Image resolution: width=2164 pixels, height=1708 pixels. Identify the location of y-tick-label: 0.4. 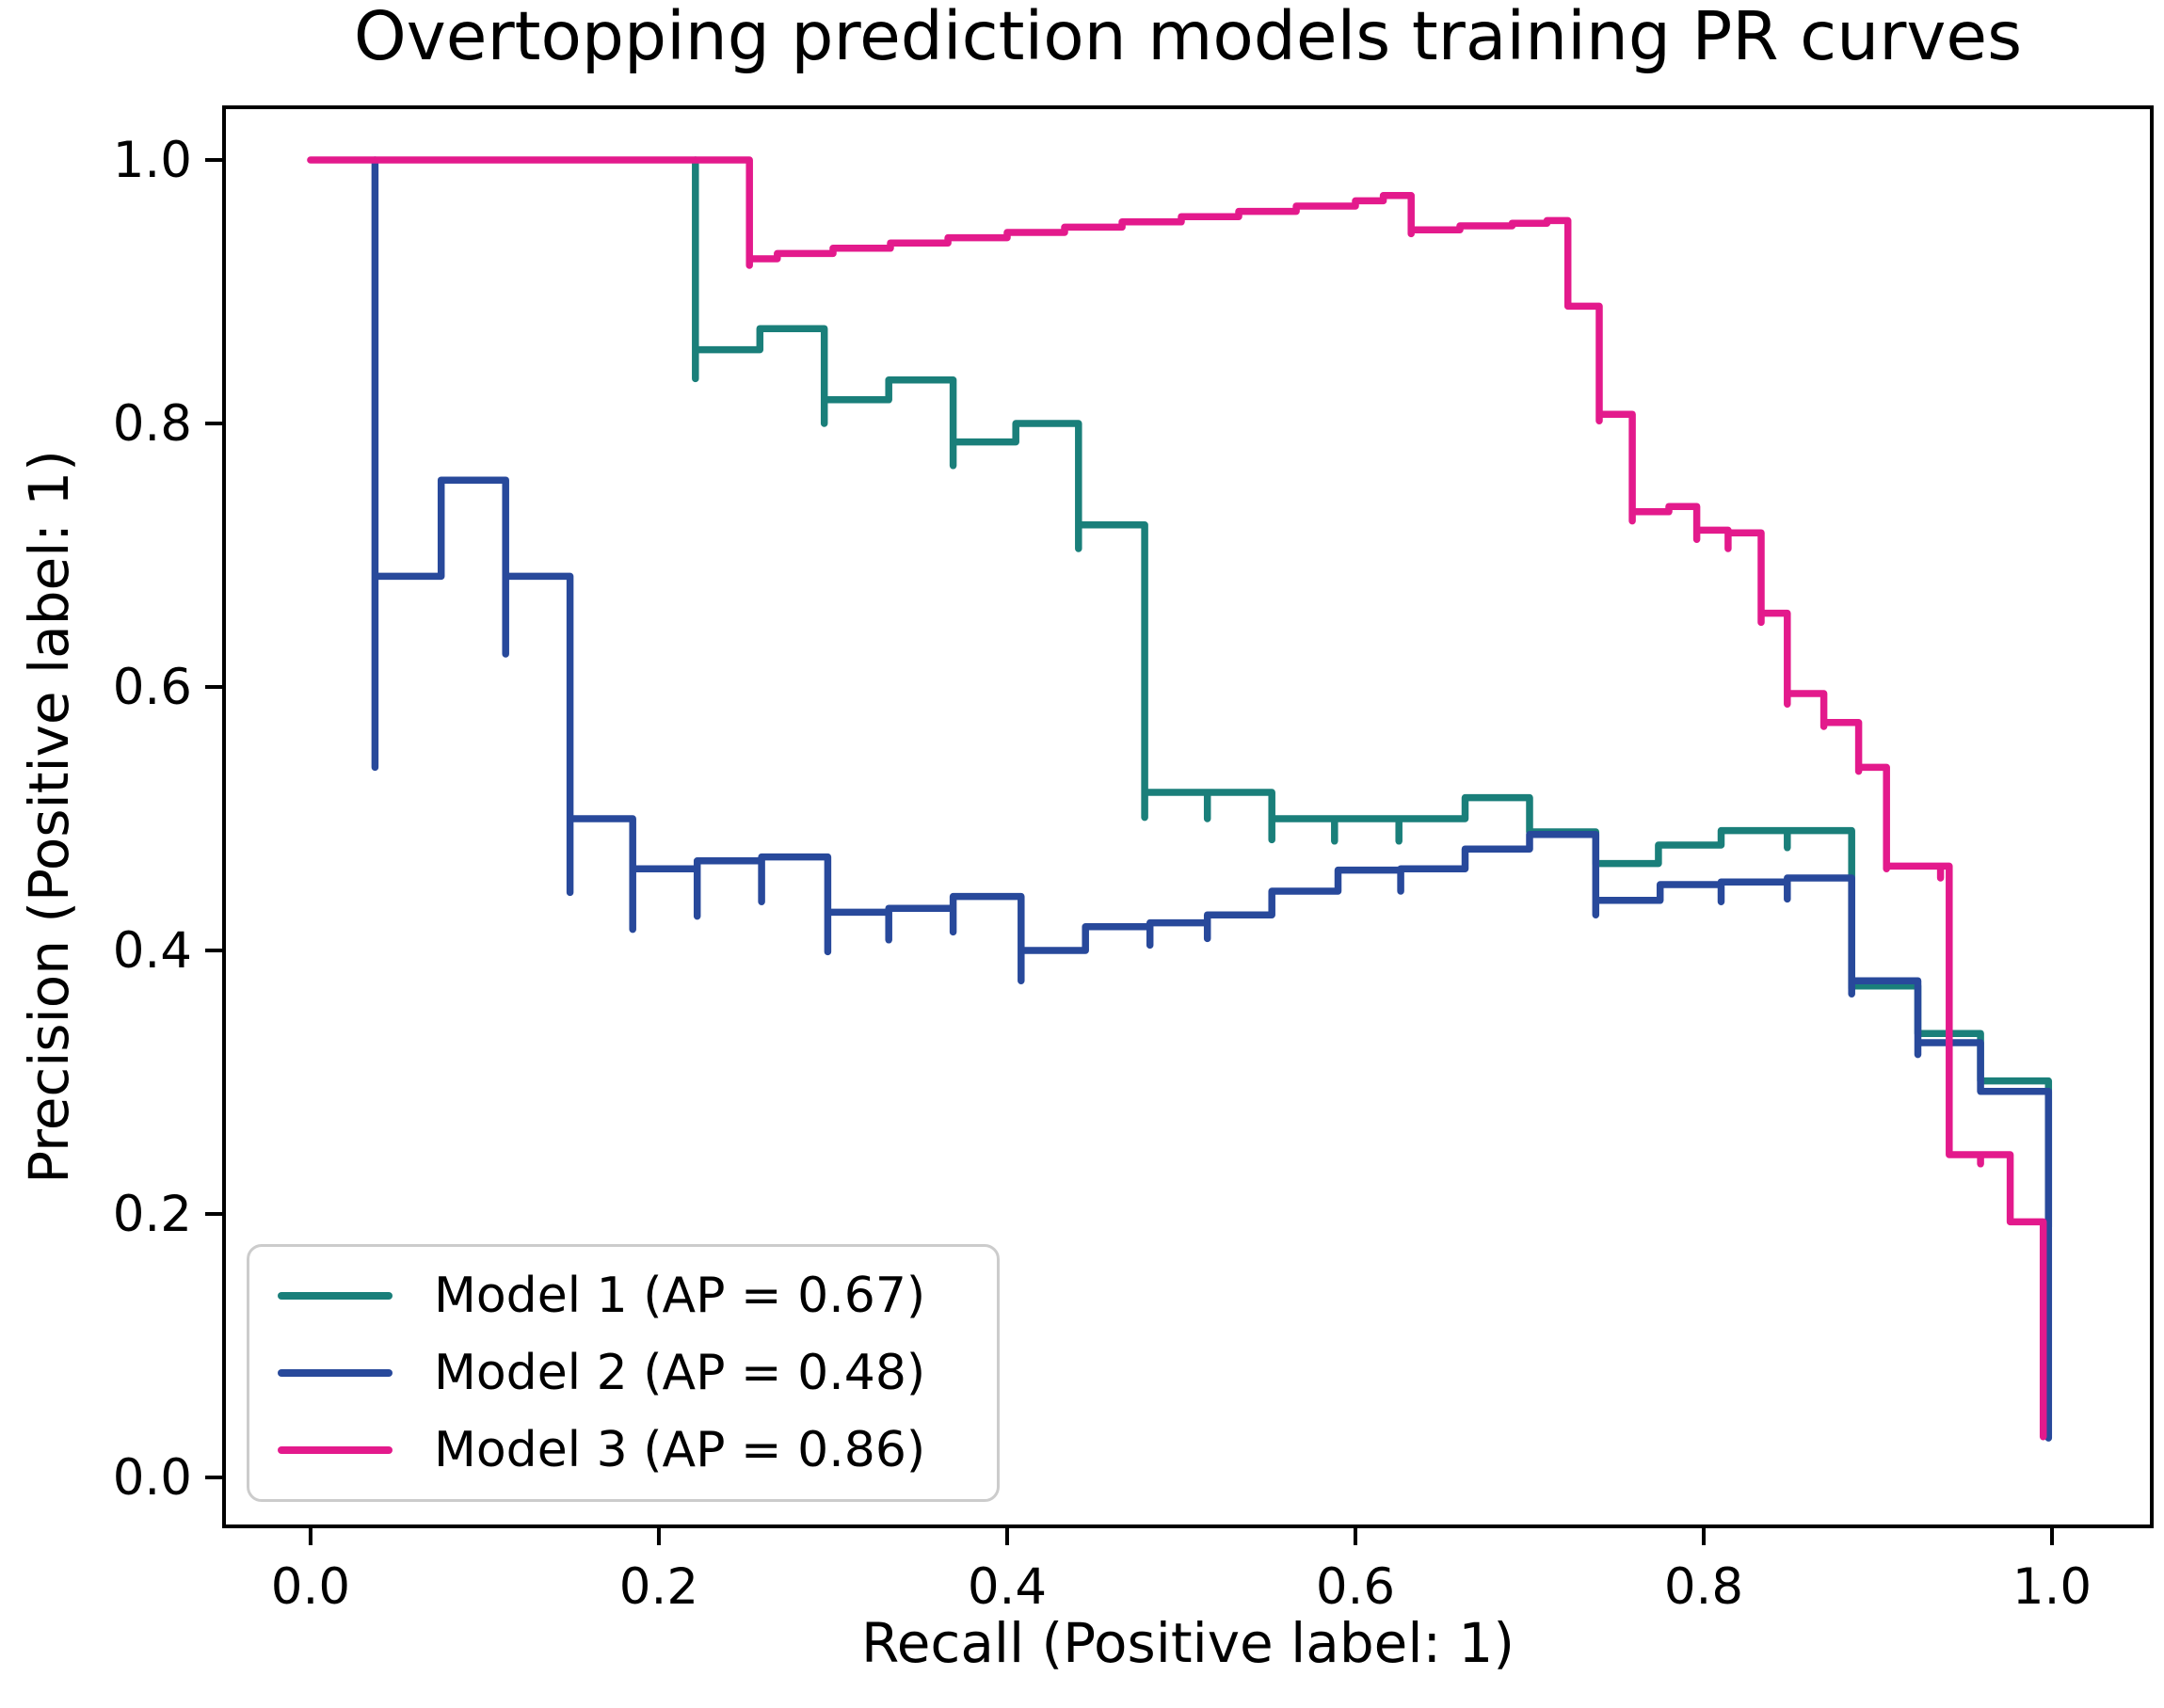
(152, 951).